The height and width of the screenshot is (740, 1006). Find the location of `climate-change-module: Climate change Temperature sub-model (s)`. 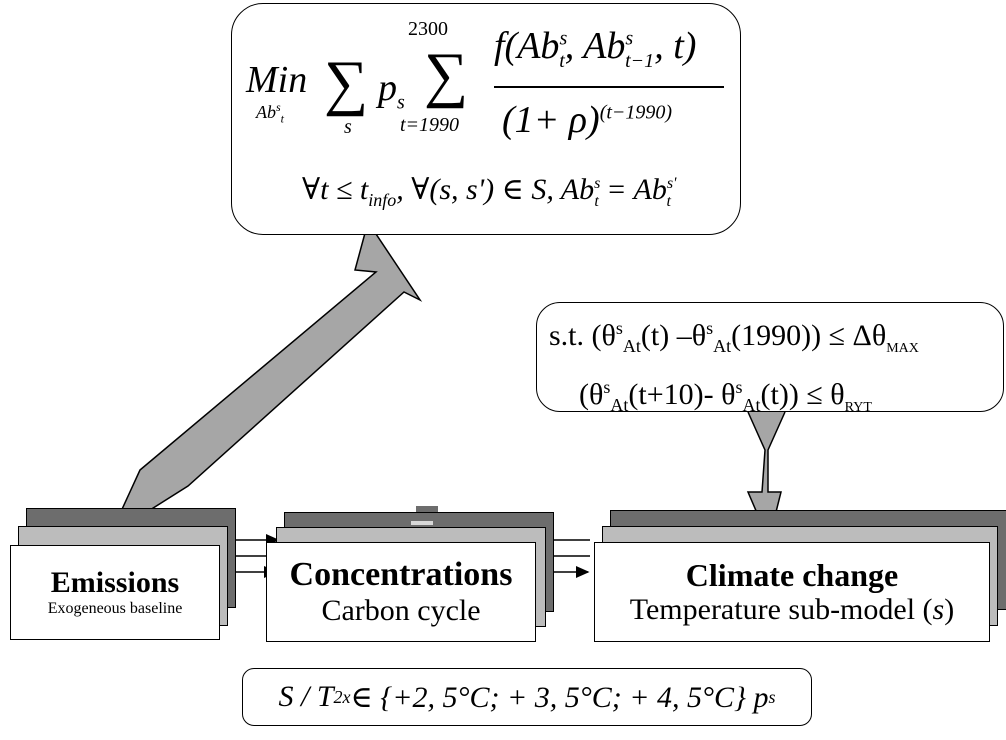

climate-change-module: Climate change Temperature sub-model (s) is located at coordinates (792, 592).